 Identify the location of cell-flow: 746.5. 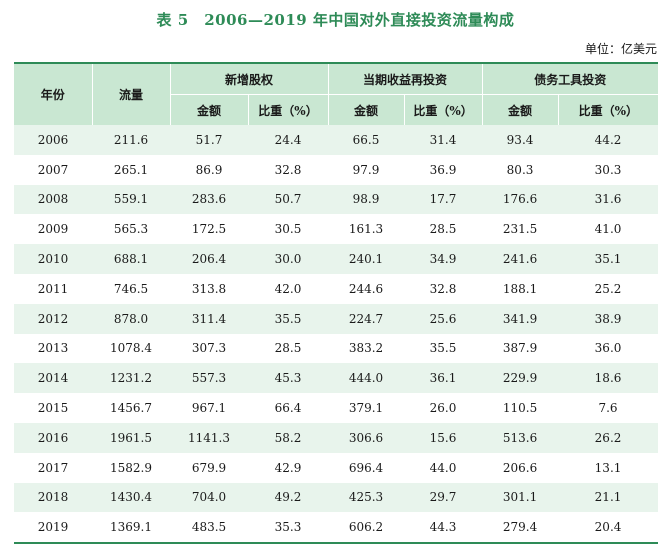
(131, 288).